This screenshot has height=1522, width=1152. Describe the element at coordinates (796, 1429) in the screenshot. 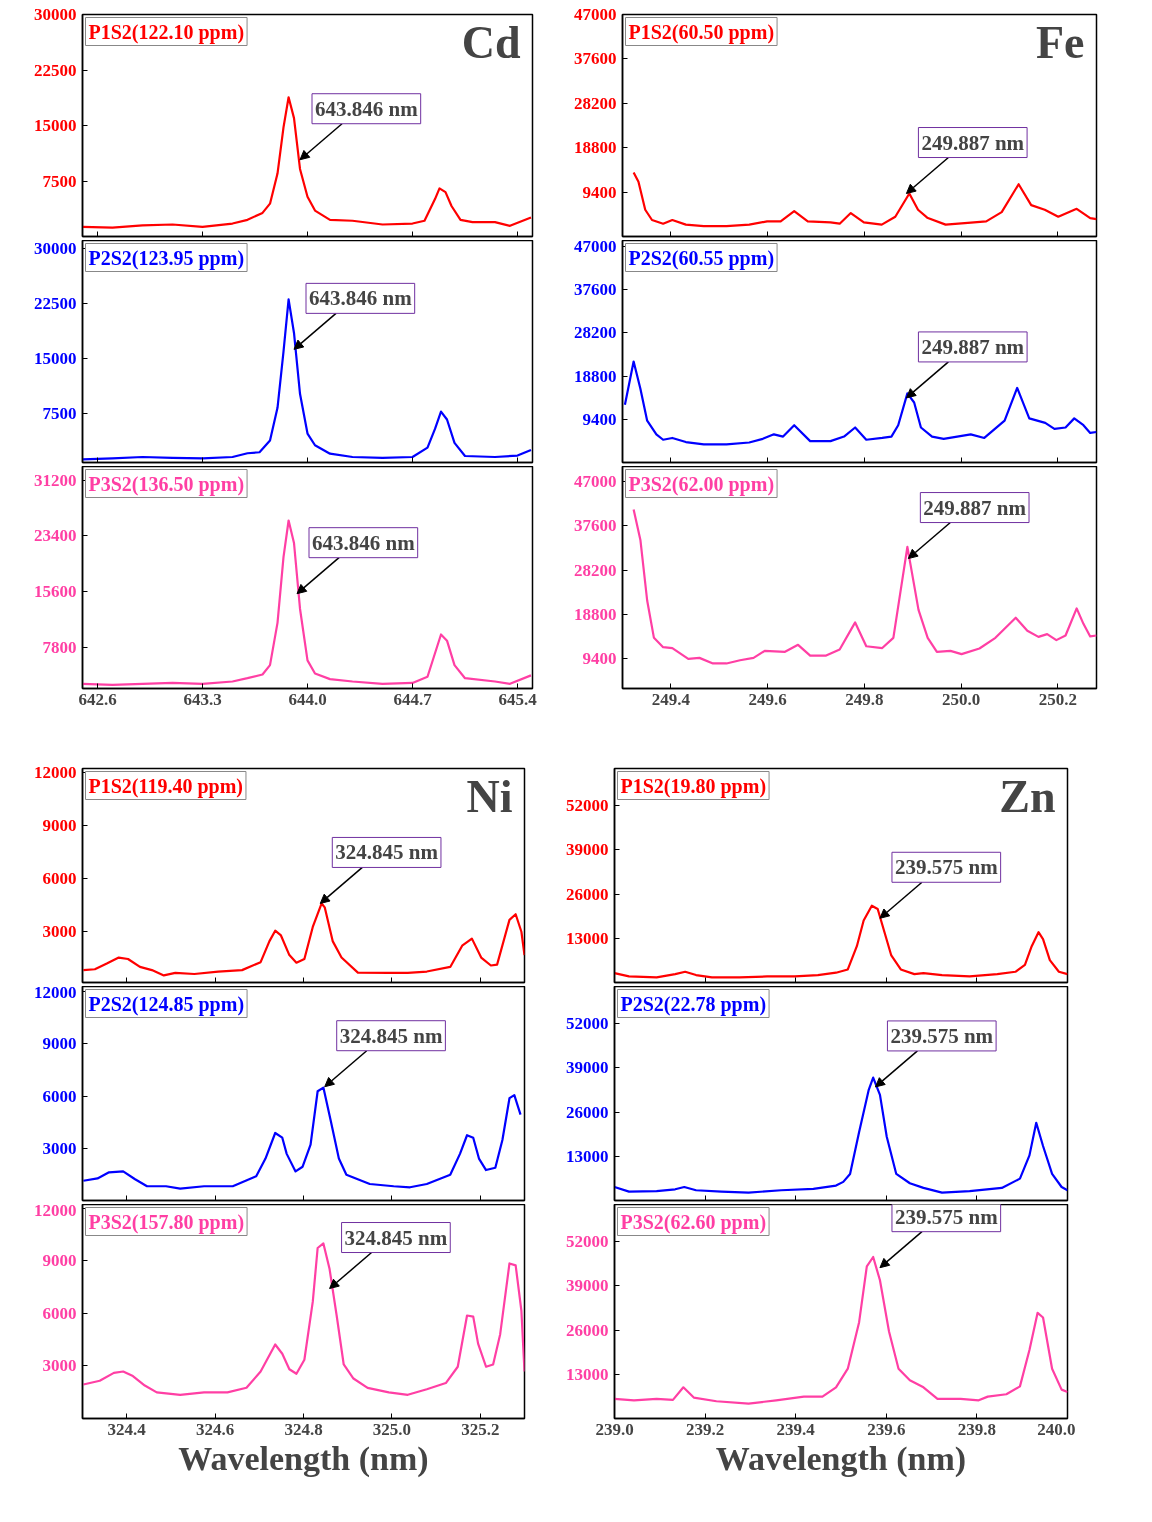

I see `x-tick-label: 239.4` at that location.